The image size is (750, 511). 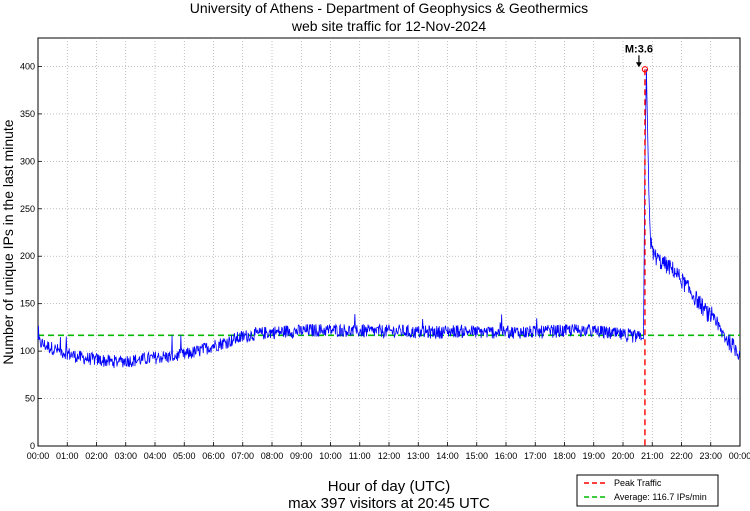 What do you see at coordinates (27, 209) in the screenshot?
I see `y-tick-label: 250` at bounding box center [27, 209].